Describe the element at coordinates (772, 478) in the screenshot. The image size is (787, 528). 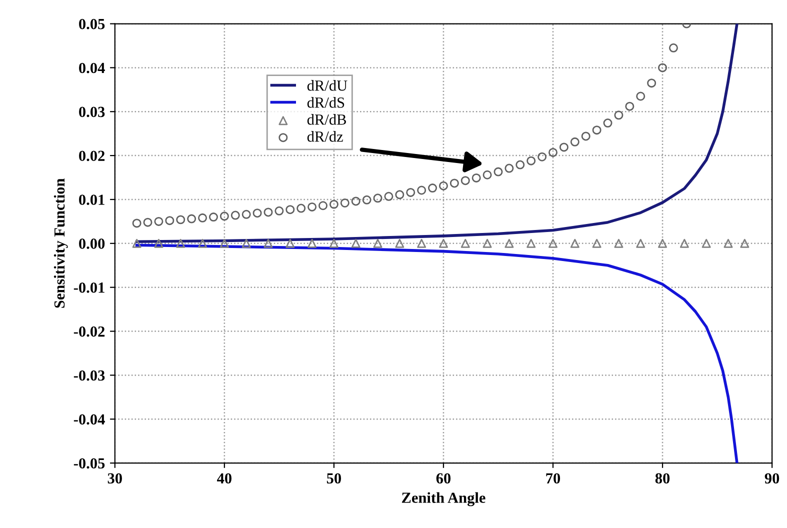
I see `x-tick-label: 90` at that location.